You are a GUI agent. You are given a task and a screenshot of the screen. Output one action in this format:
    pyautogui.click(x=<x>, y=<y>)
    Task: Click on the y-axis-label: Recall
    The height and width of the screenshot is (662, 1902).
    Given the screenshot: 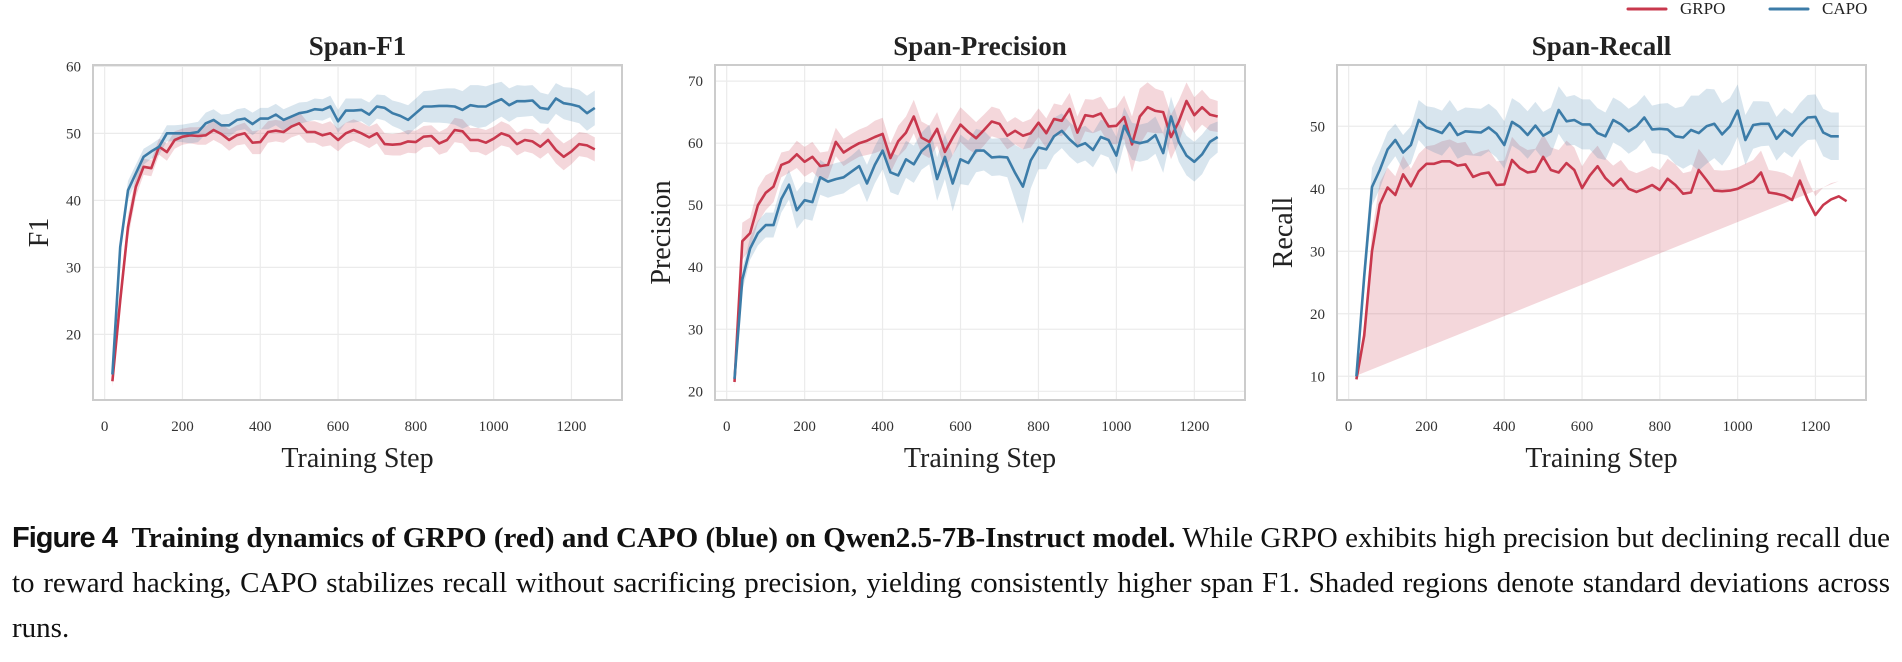 What is the action you would take?
    pyautogui.click(x=1283, y=233)
    